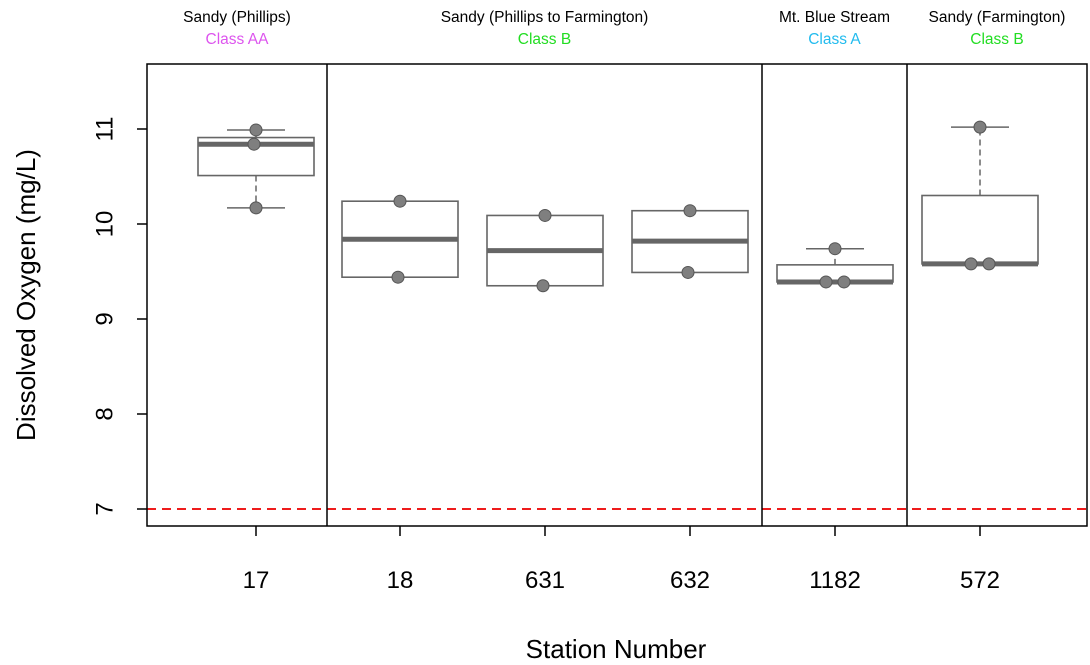  What do you see at coordinates (690, 580) in the screenshot?
I see `x-tick-label: 632` at bounding box center [690, 580].